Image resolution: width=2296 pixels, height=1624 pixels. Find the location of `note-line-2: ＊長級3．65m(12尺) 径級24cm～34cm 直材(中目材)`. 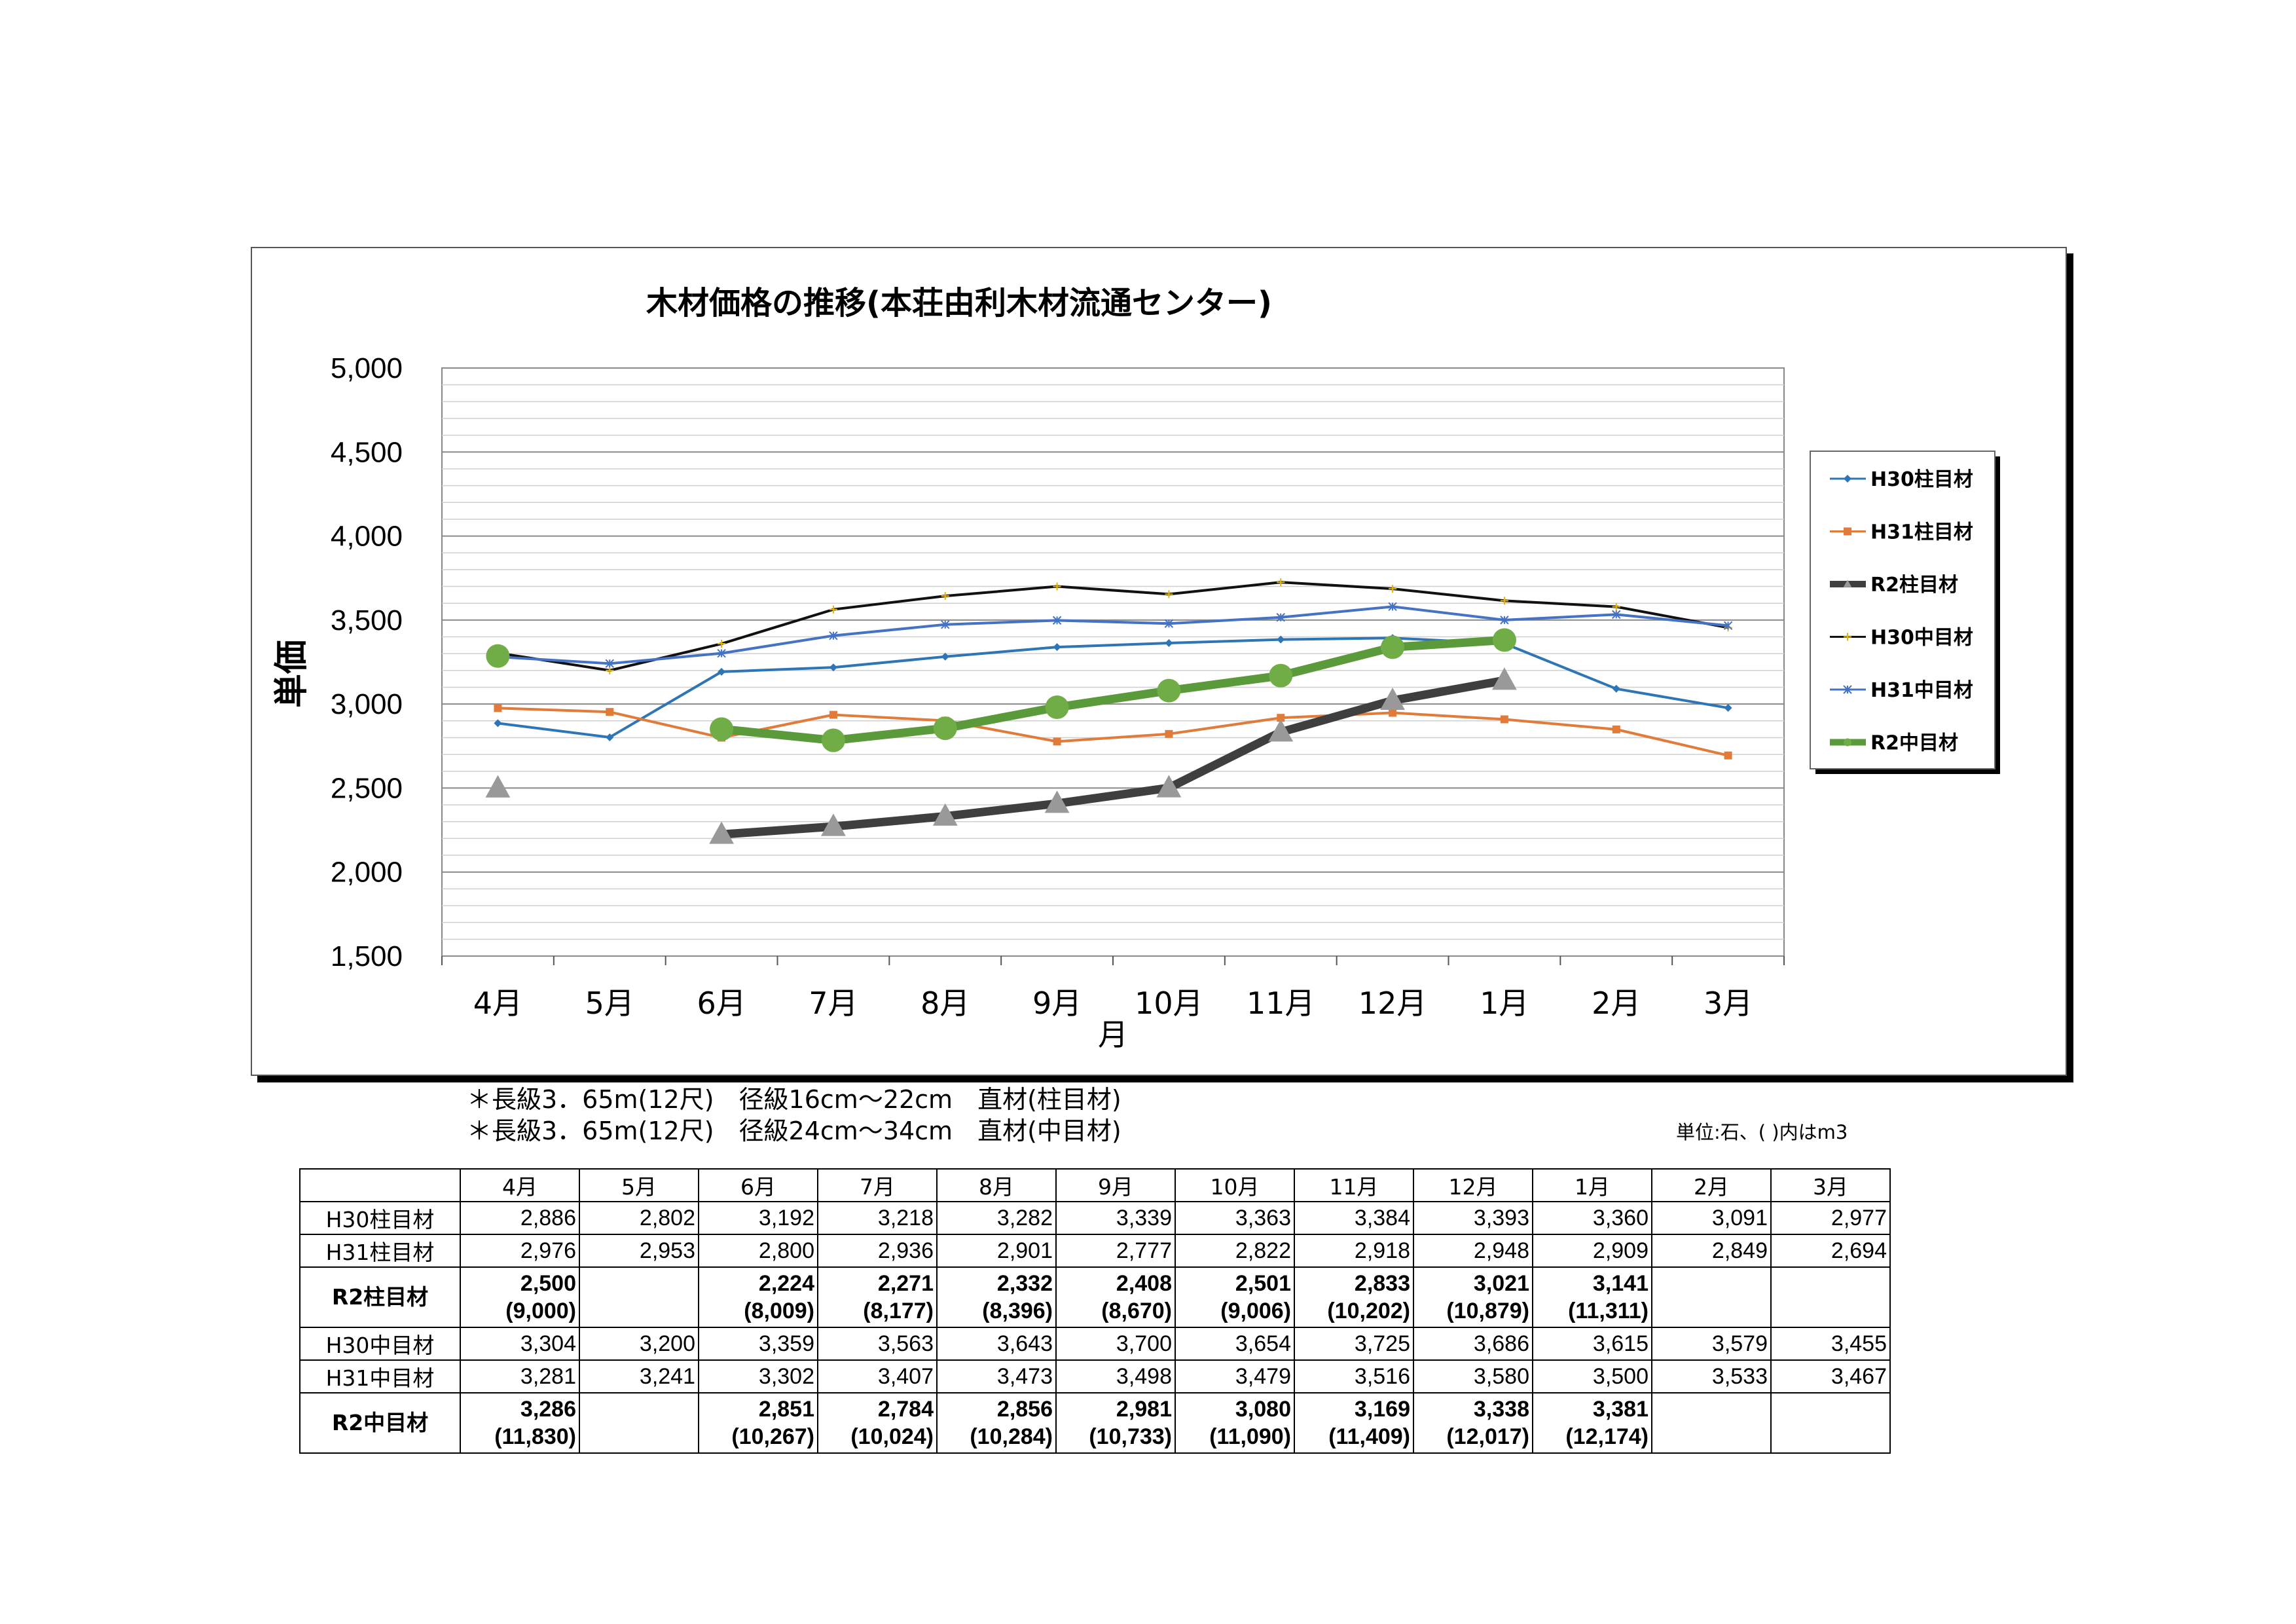

note-line-2: ＊長級3．65m(12尺) 径級24cm～34cm 直材(中目材) is located at coordinates (794, 1130).